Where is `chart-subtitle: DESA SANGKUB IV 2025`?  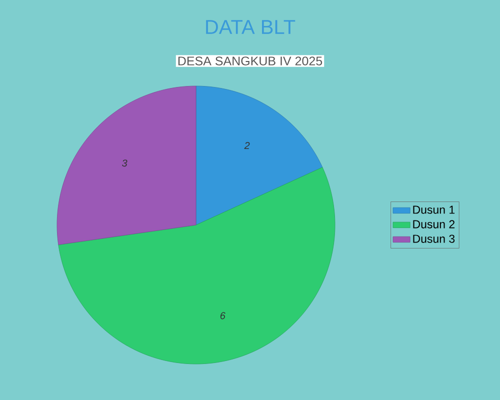 chart-subtitle: DESA SANGKUB IV 2025 is located at coordinates (250, 61).